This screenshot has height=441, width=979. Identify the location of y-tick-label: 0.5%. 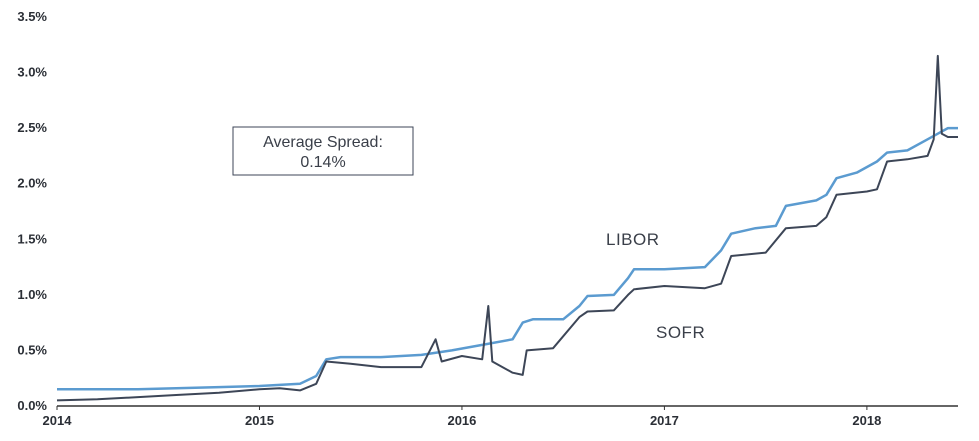
(32, 349).